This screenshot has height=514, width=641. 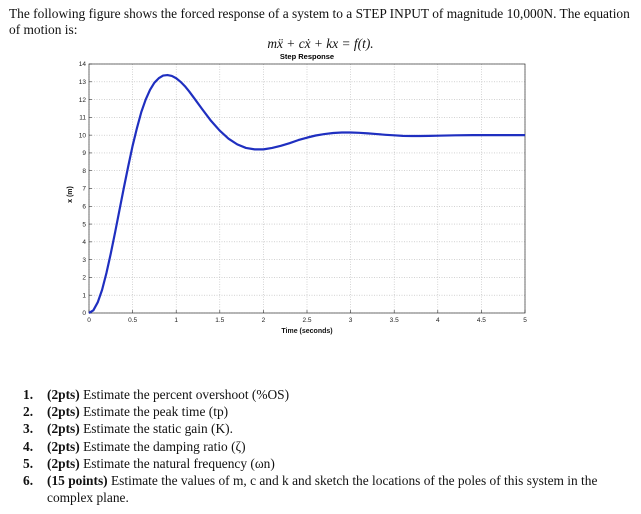 I want to click on x-tick-label: 4, so click(x=438, y=320).